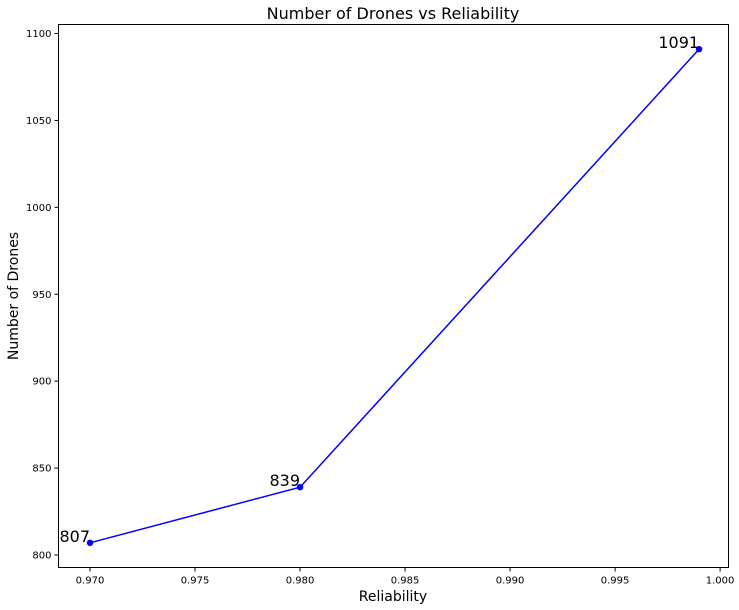 Image resolution: width=739 pixels, height=610 pixels. I want to click on y-tick-label: 950, so click(41, 295).